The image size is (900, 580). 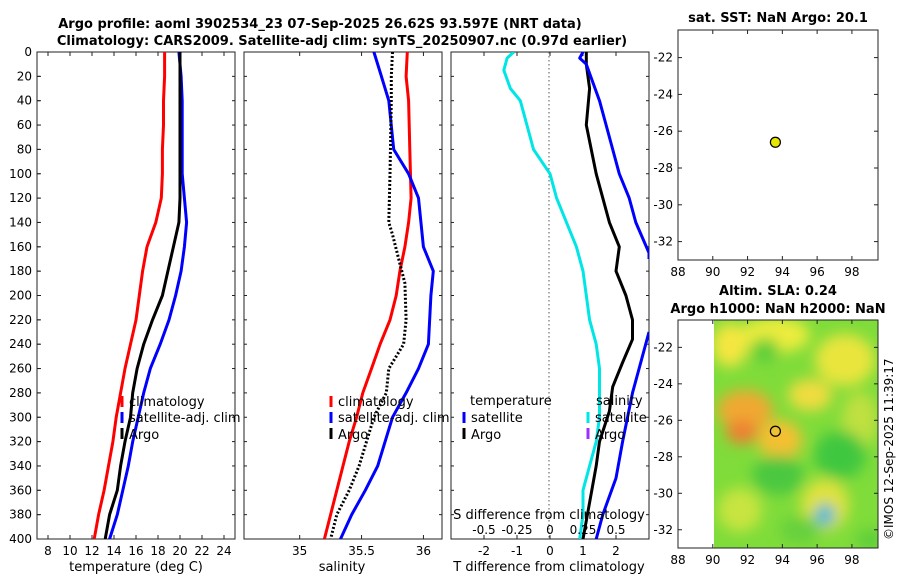 I want to click on sla-map-ticks: 88 90 92 94 96 98 -22 -24 -26 -28 -30 -32, so click(x=765, y=443).